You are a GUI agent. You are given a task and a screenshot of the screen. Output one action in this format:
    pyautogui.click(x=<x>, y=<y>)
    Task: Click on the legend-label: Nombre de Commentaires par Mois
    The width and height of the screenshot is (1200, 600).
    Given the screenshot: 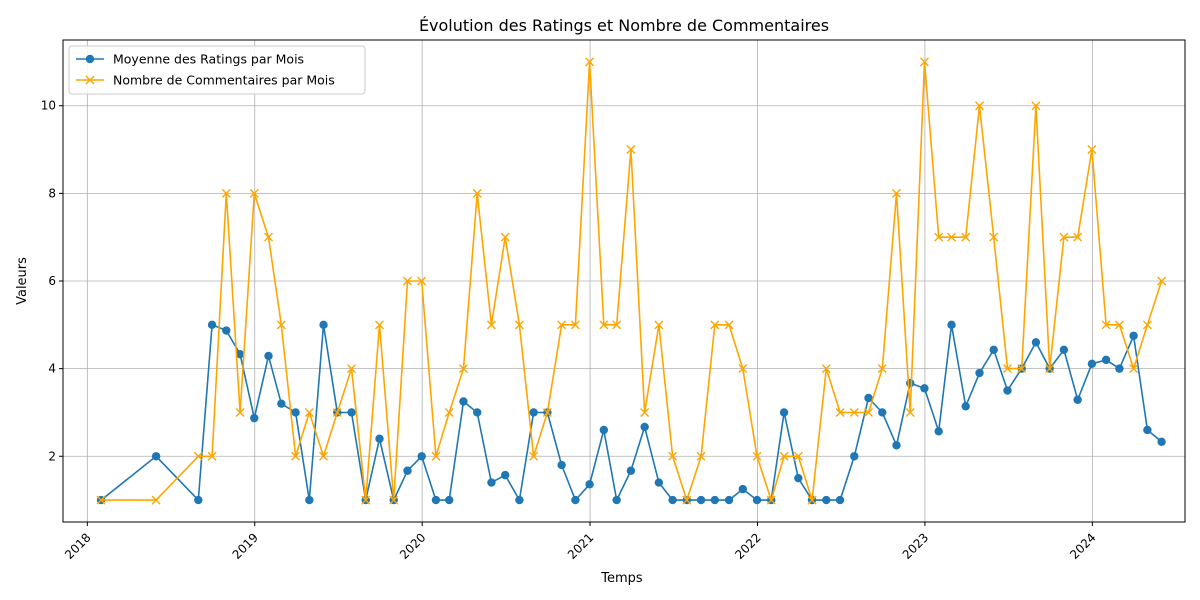 What is the action you would take?
    pyautogui.click(x=224, y=80)
    